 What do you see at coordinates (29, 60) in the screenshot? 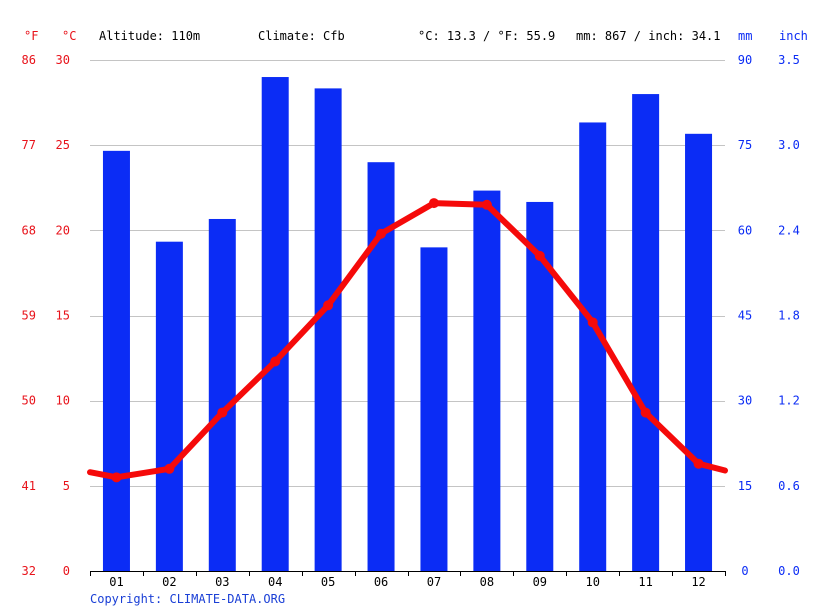
I see `fahrenheit-tick-label: 86` at bounding box center [29, 60].